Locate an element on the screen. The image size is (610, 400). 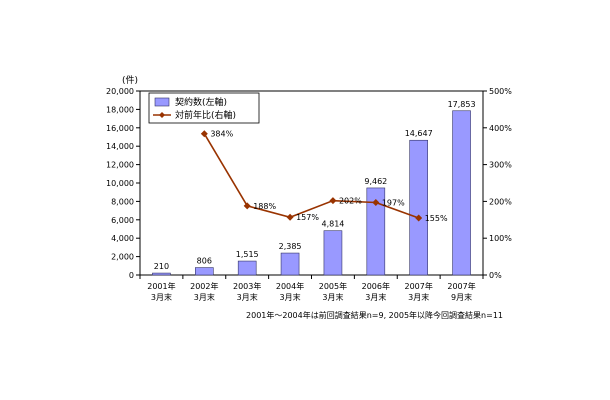
x-tick-label-line: 9月末 is located at coordinates (461, 297).